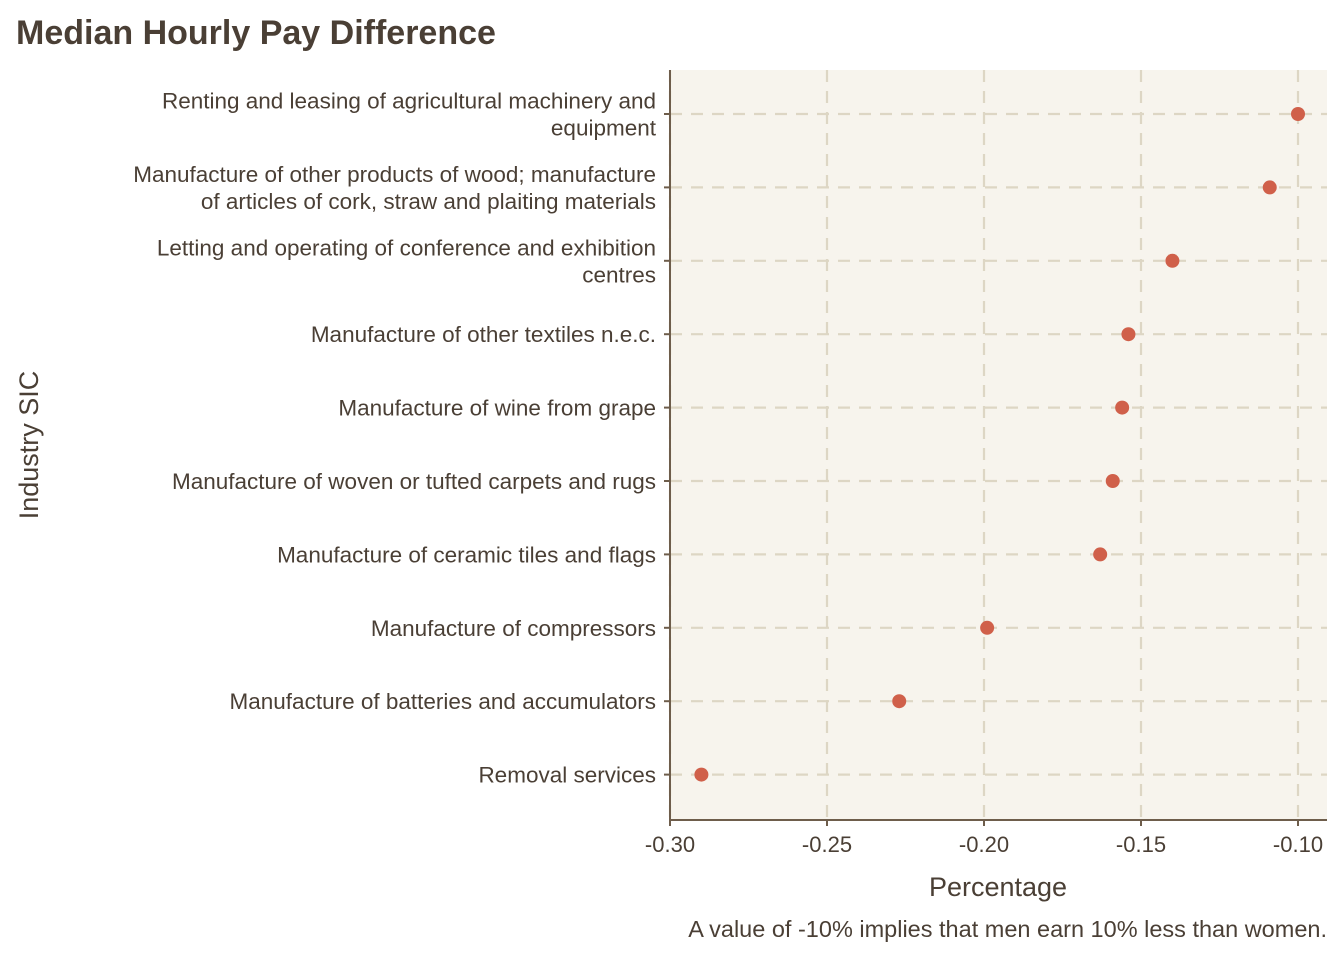 The width and height of the screenshot is (1344, 960). Describe the element at coordinates (483, 334) in the screenshot. I see `y-tick-label: Manufacture of other textiles n.e.c.` at that location.